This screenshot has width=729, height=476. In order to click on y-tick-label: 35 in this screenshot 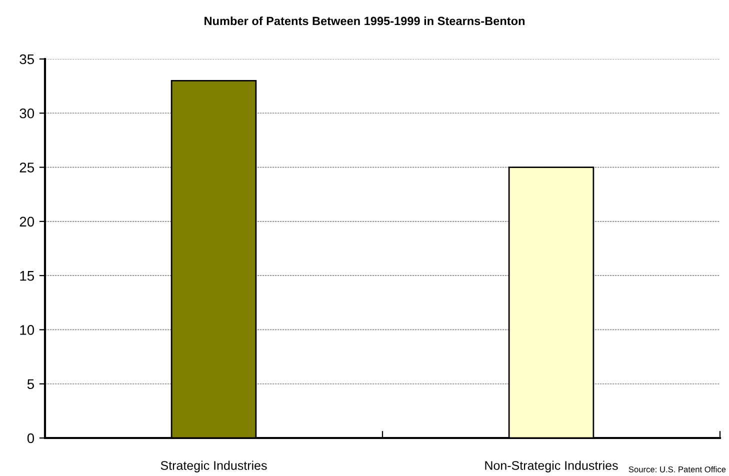, I will do `click(27, 59)`.